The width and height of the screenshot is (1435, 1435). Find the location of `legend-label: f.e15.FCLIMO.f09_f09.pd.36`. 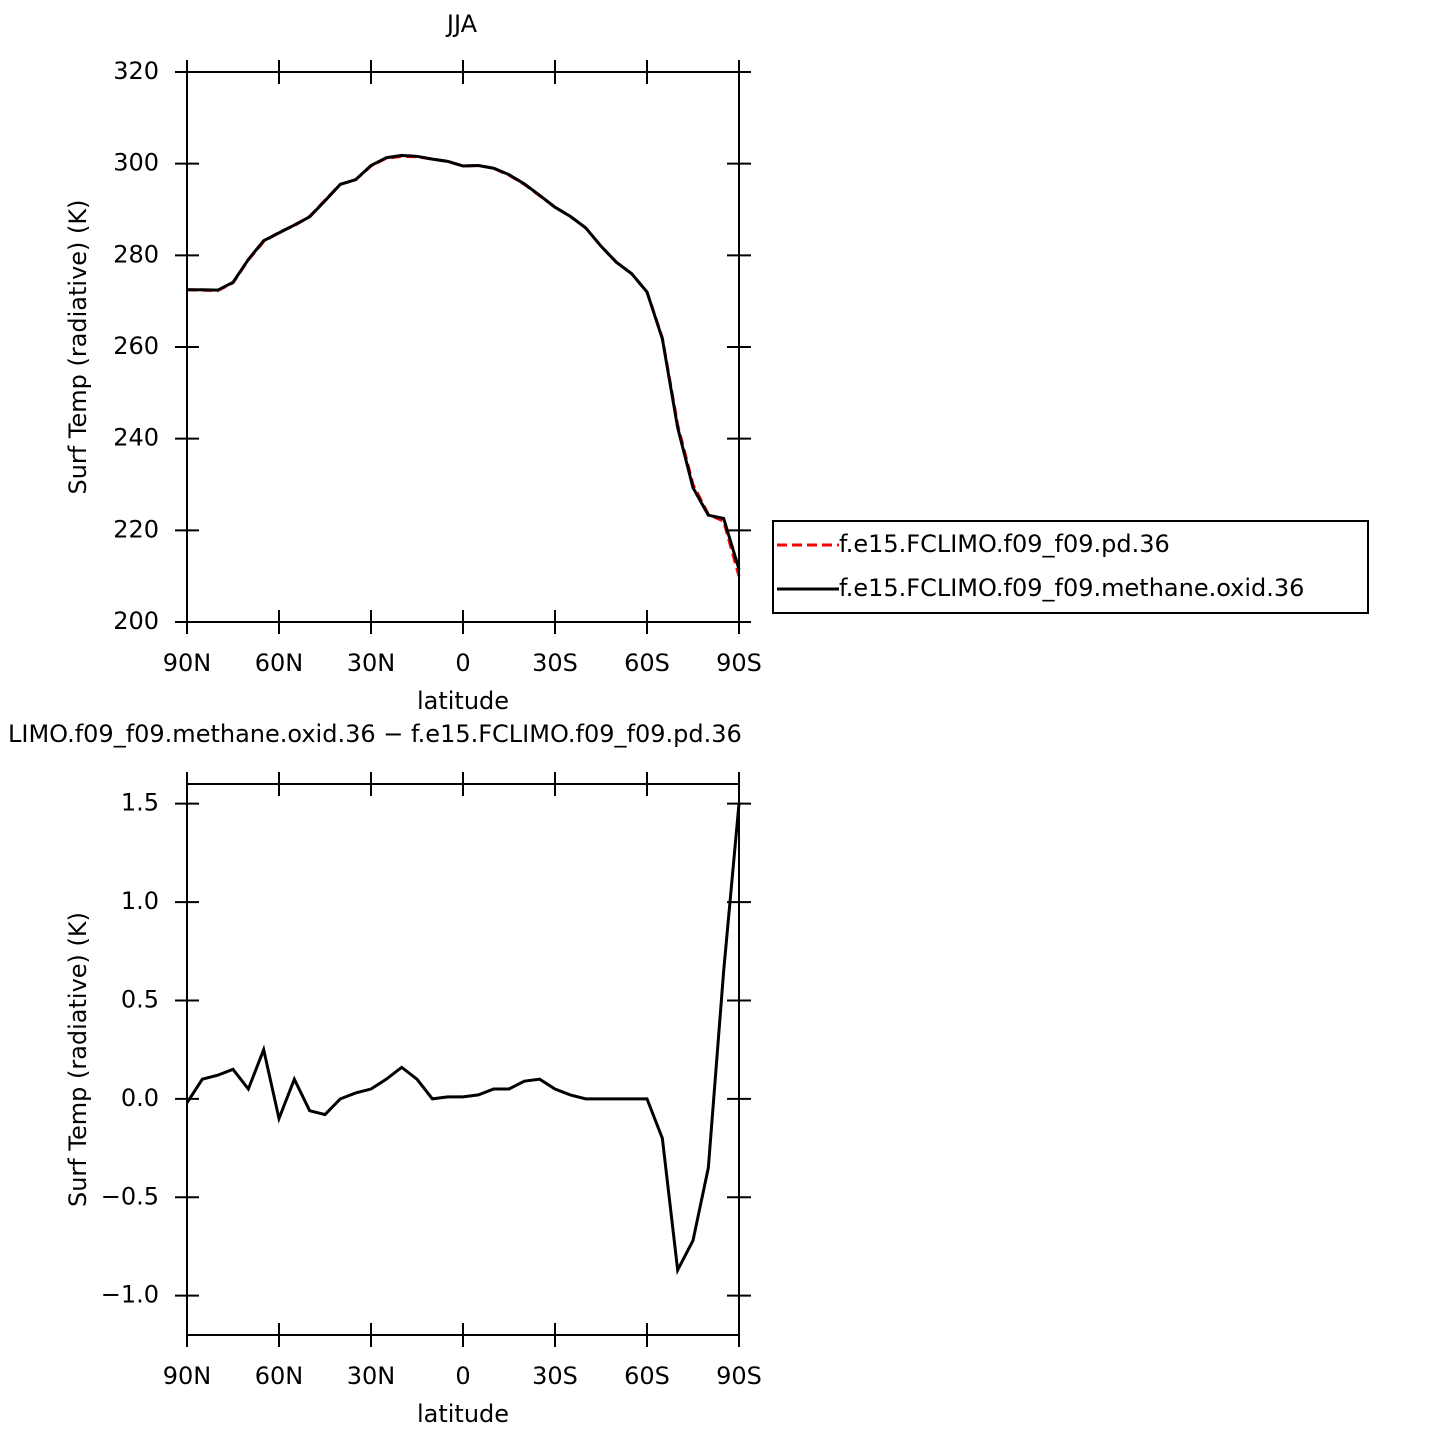

legend-label: f.e15.FCLIMO.f09_f09.pd.36 is located at coordinates (1004, 544).